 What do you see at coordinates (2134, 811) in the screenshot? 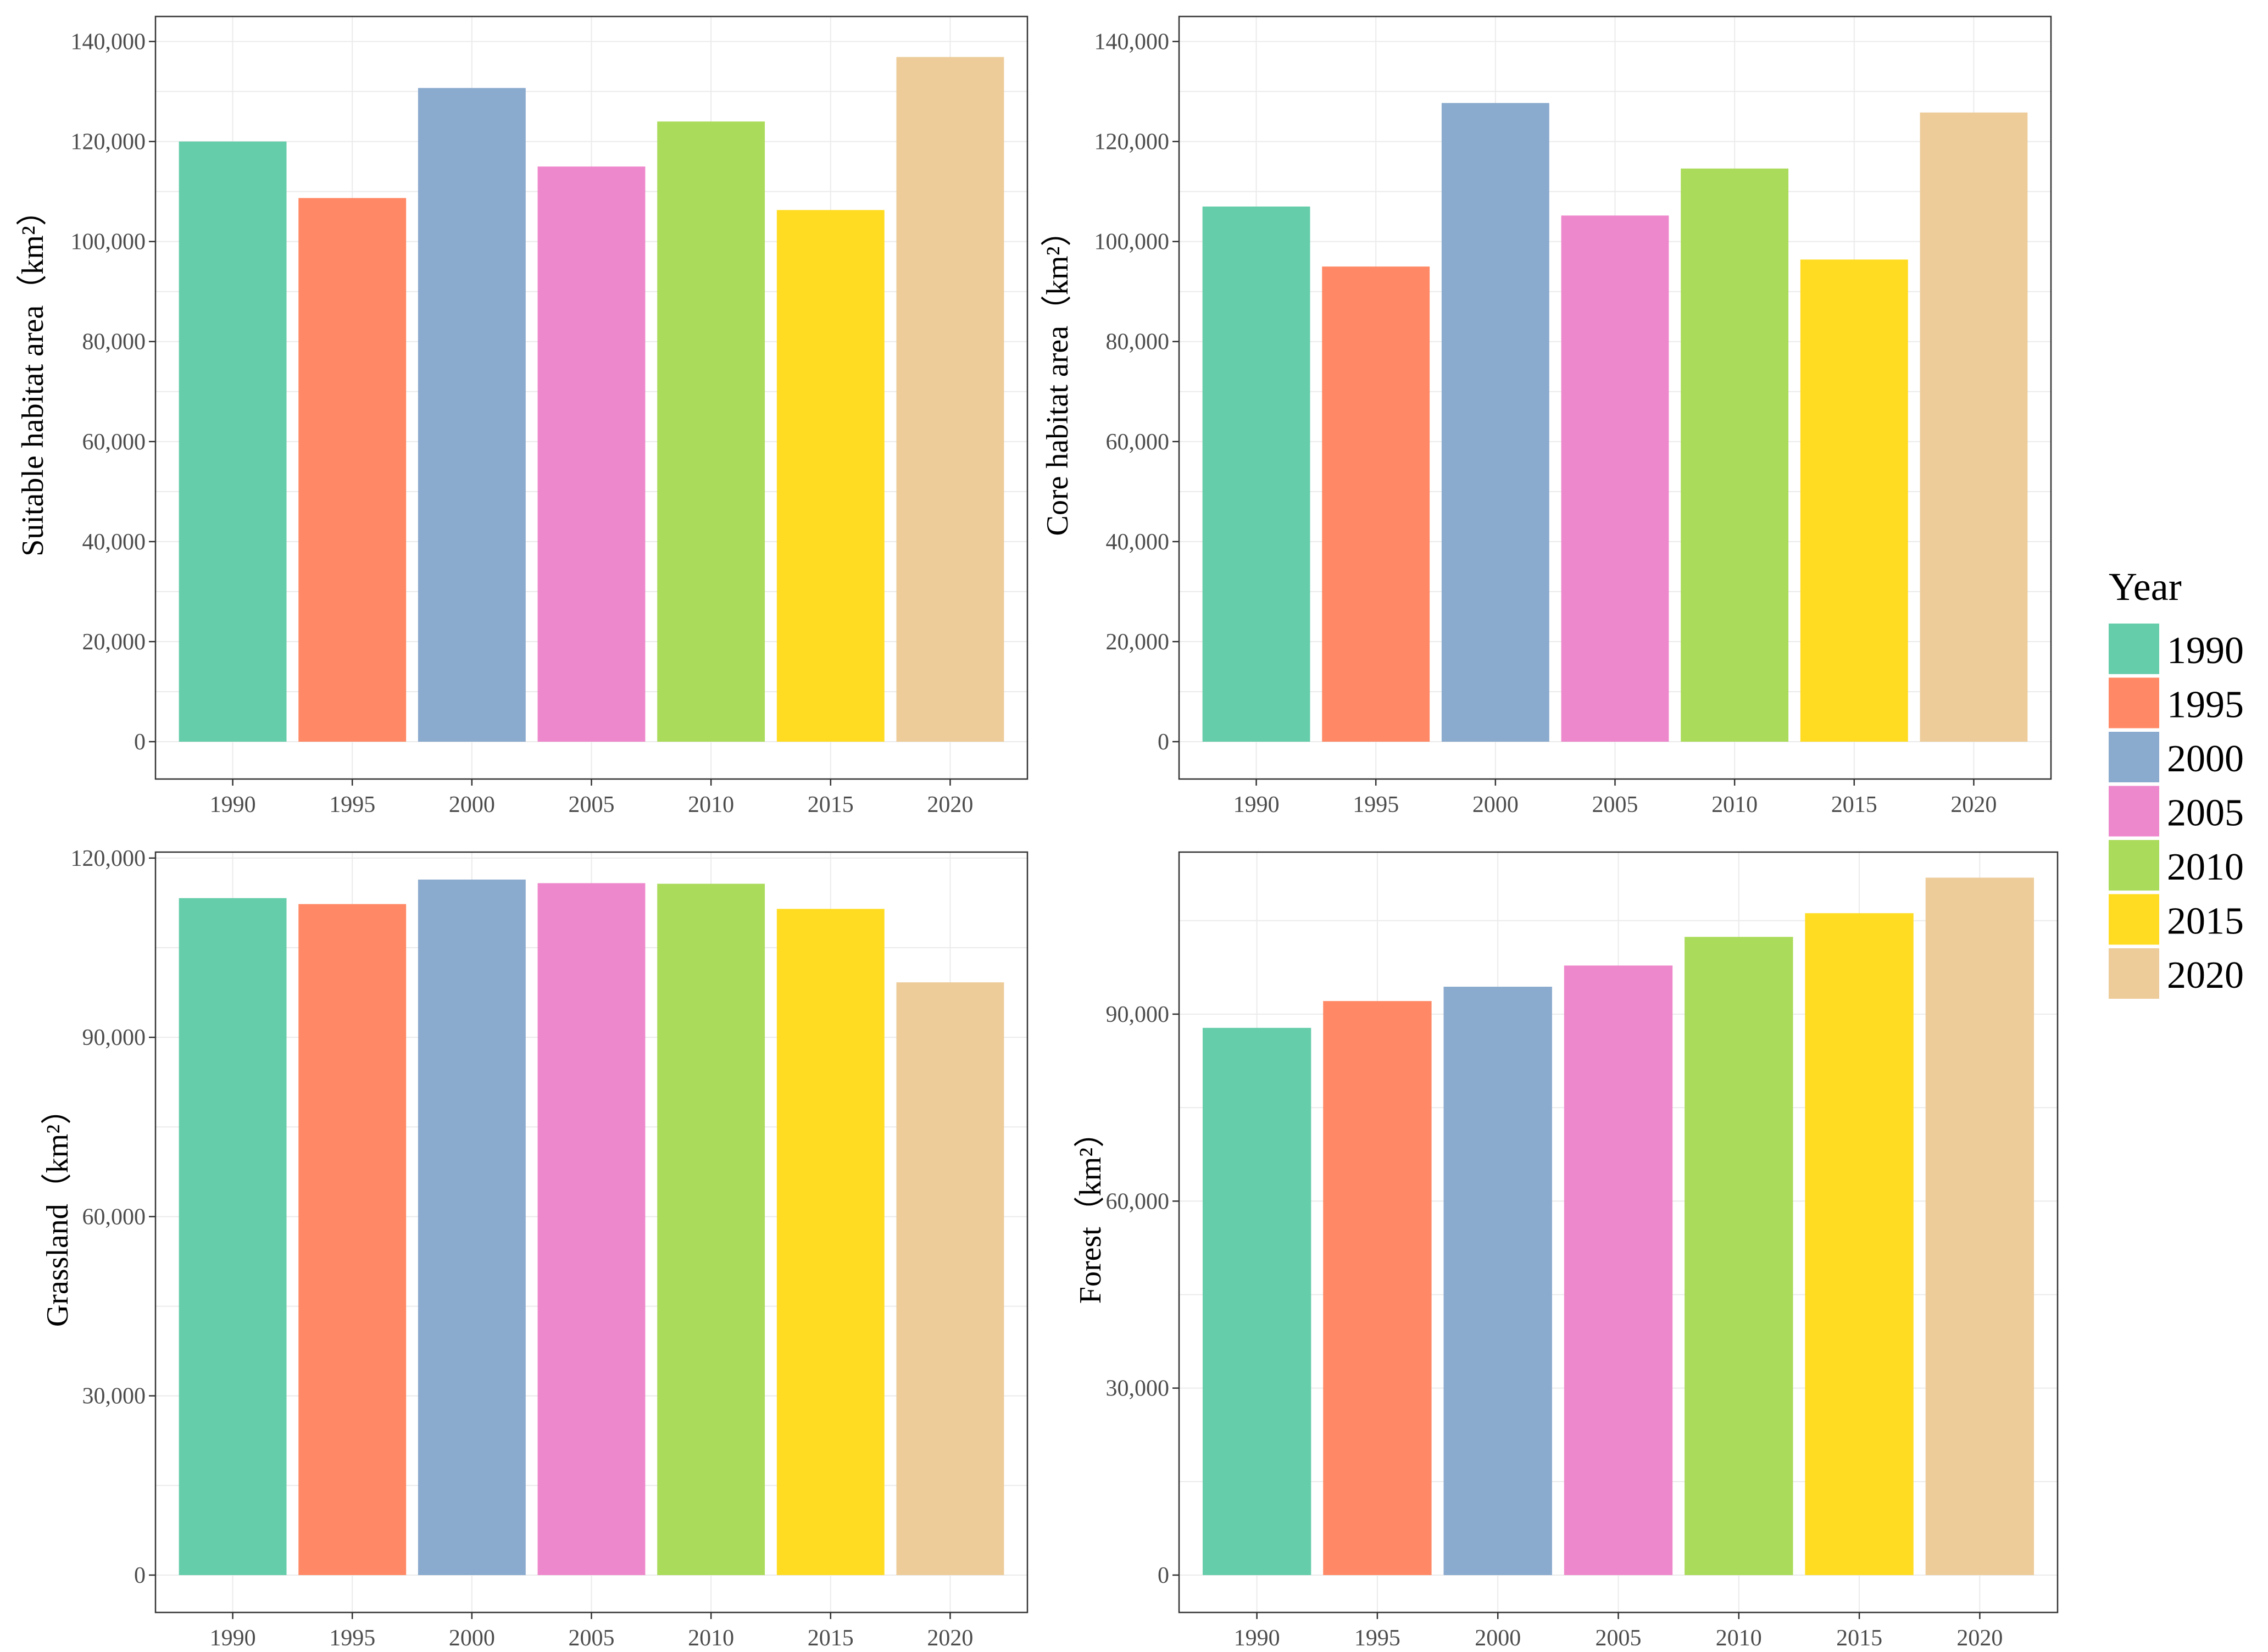
I see `legend-swatch-2005` at bounding box center [2134, 811].